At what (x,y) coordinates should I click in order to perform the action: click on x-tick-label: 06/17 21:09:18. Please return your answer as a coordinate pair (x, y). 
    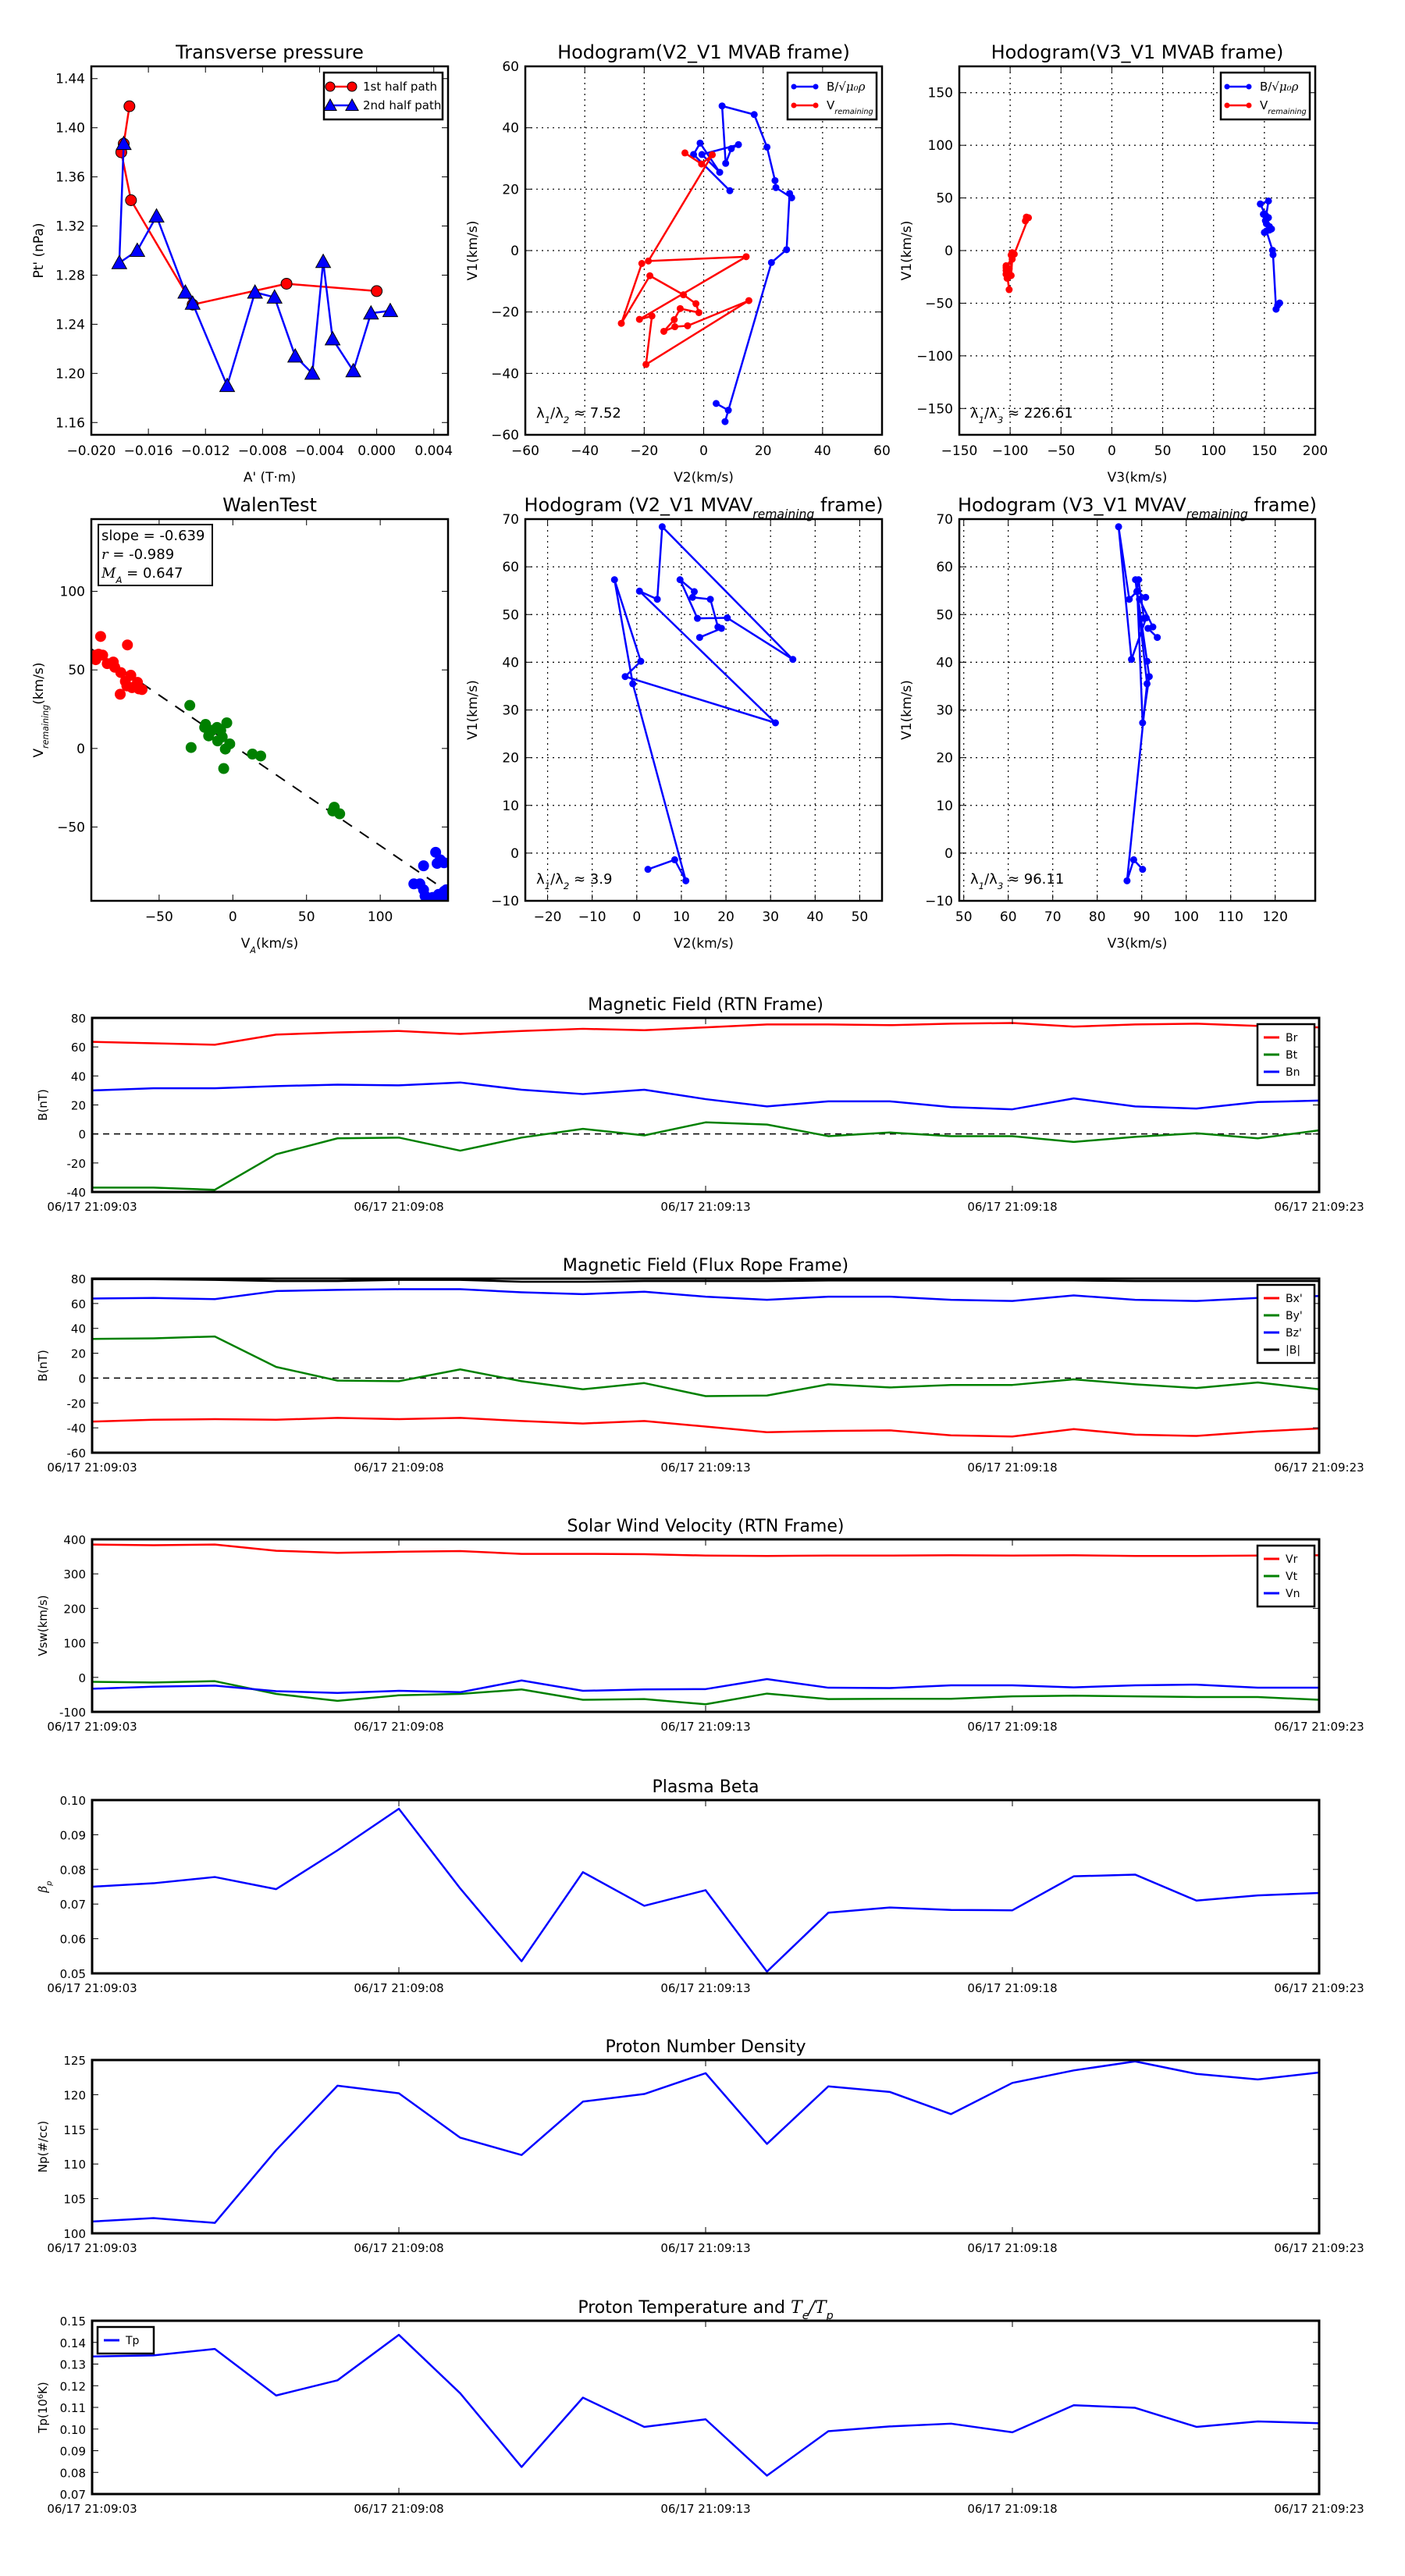
    Looking at the image, I should click on (1012, 1468).